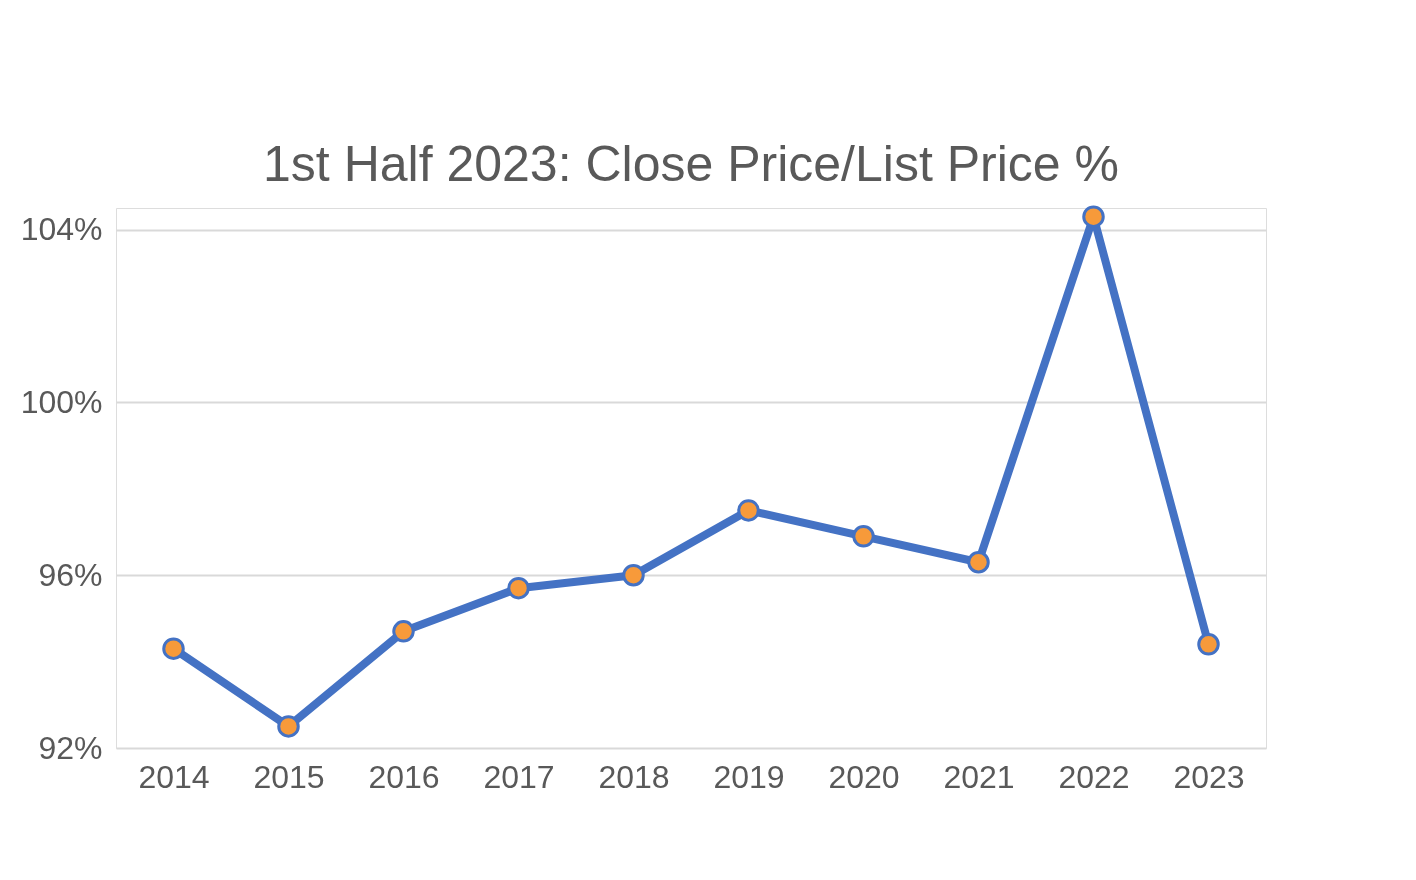  Describe the element at coordinates (70, 574) in the screenshot. I see `y-tick-label: 96%` at that location.